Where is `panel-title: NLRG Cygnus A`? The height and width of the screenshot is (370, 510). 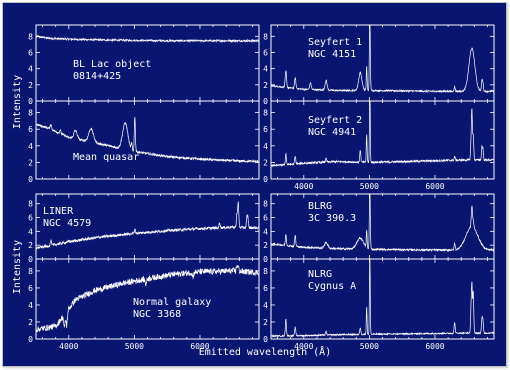 panel-title: NLRG Cygnus A is located at coordinates (332, 280).